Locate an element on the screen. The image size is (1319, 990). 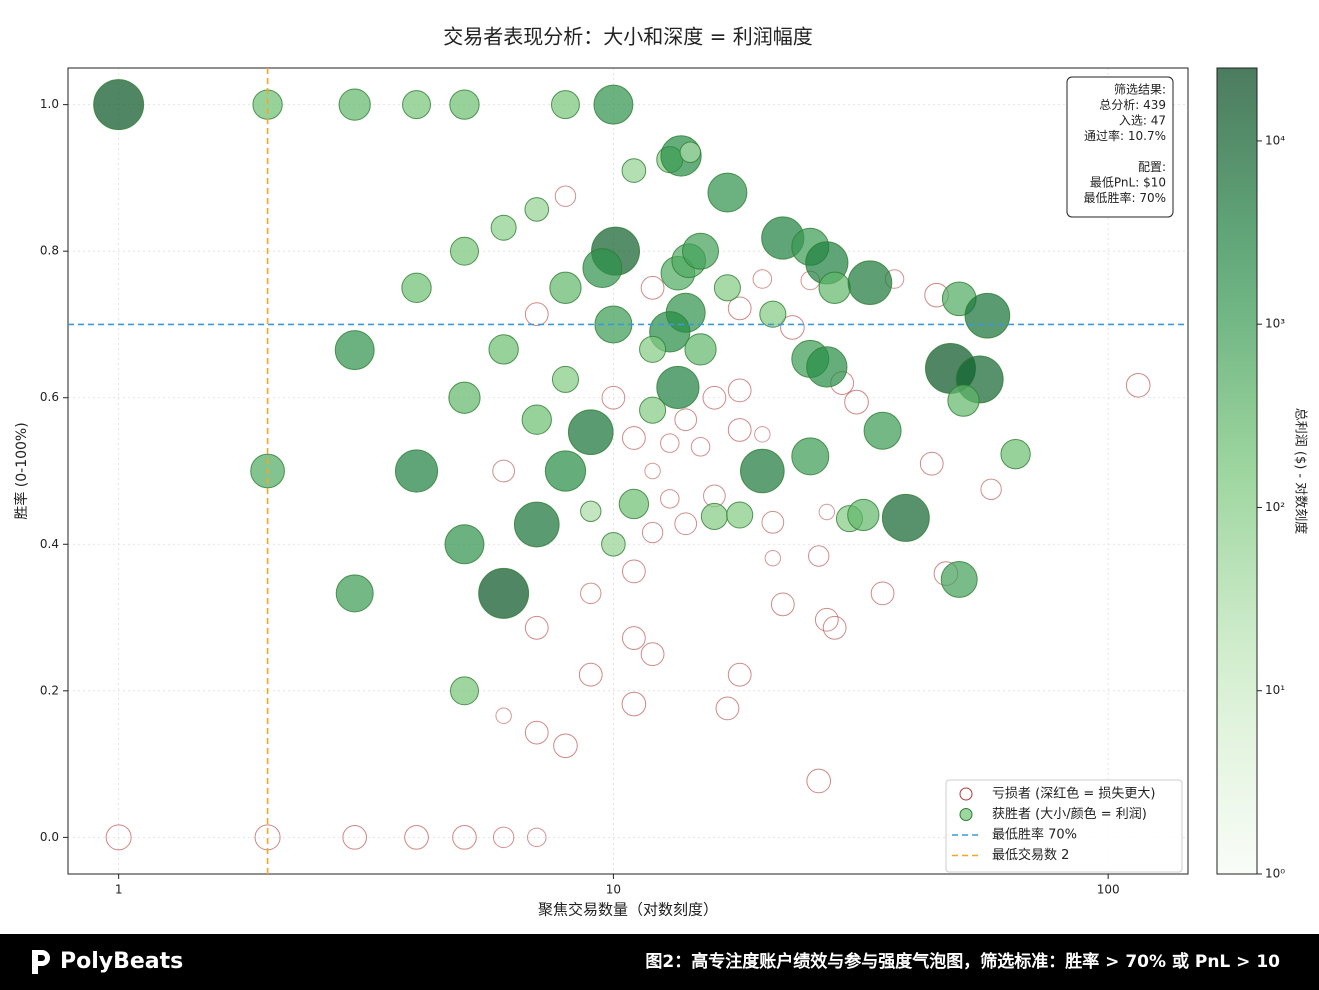
y-axis-label: 胜率 (0-100%) is located at coordinates (21, 470).